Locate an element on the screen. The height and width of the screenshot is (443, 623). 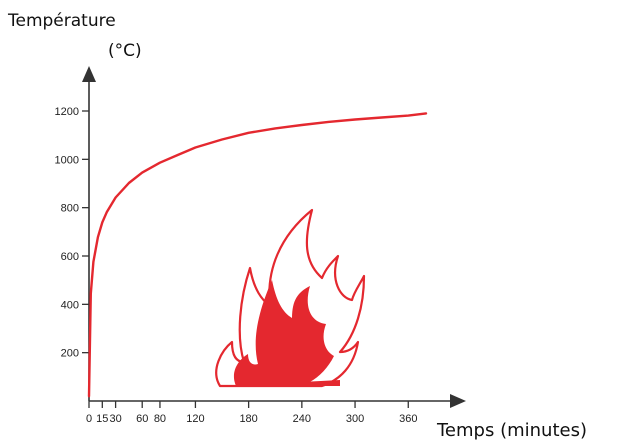
y-tick-label: 1000 is located at coordinates (67, 160).